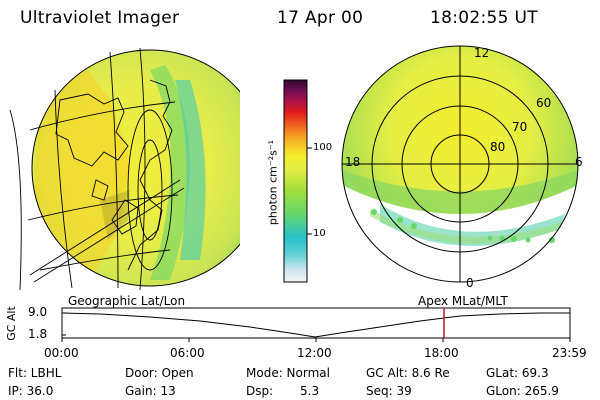 Image resolution: width=600 pixels, height=400 pixels. I want to click on dsp-label: Dsp:, so click(260, 391).